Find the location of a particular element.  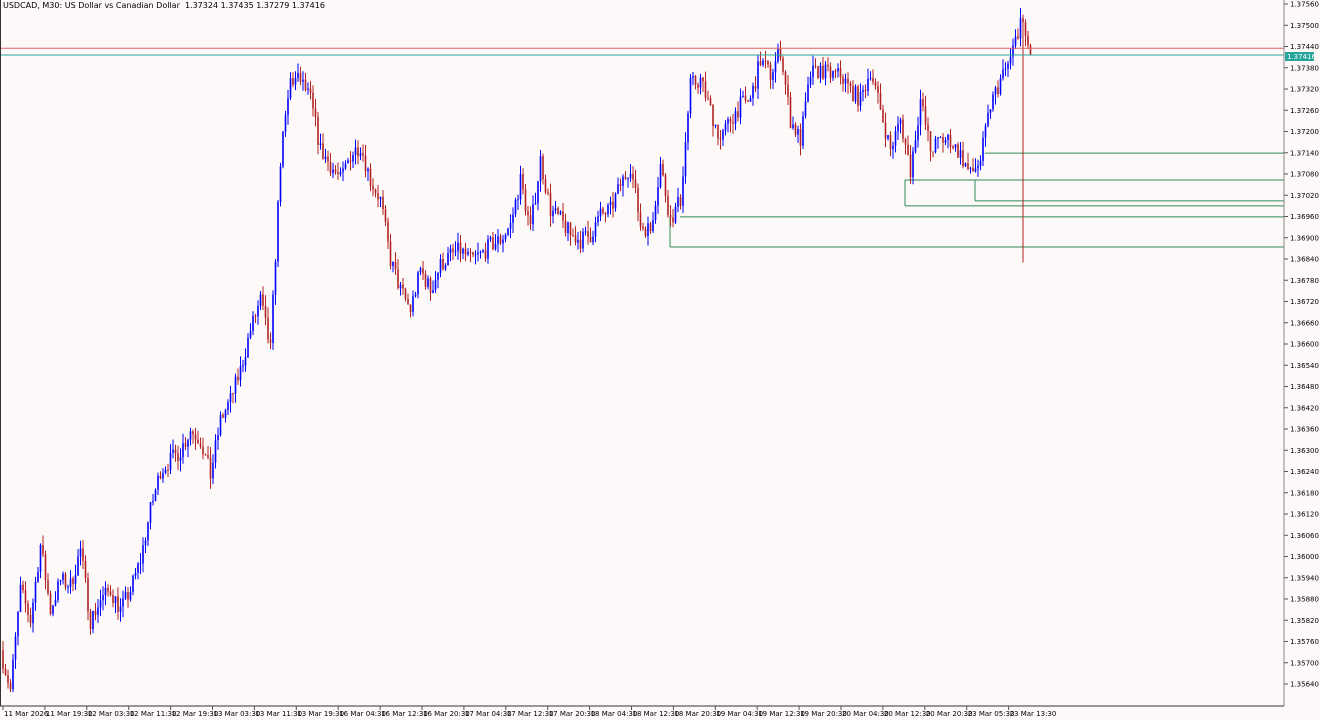

y-tick-label: 1.37380 is located at coordinates (1304, 68).